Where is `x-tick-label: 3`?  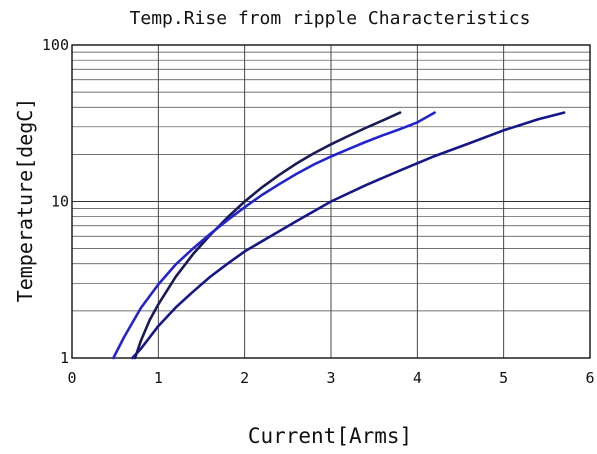 x-tick-label: 3 is located at coordinates (330, 378).